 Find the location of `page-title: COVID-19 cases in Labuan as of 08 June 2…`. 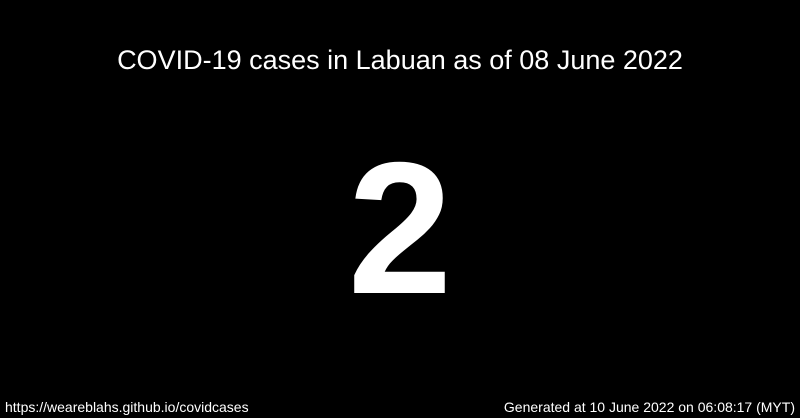

page-title: COVID-19 cases in Labuan as of 08 June 2… is located at coordinates (400, 60).